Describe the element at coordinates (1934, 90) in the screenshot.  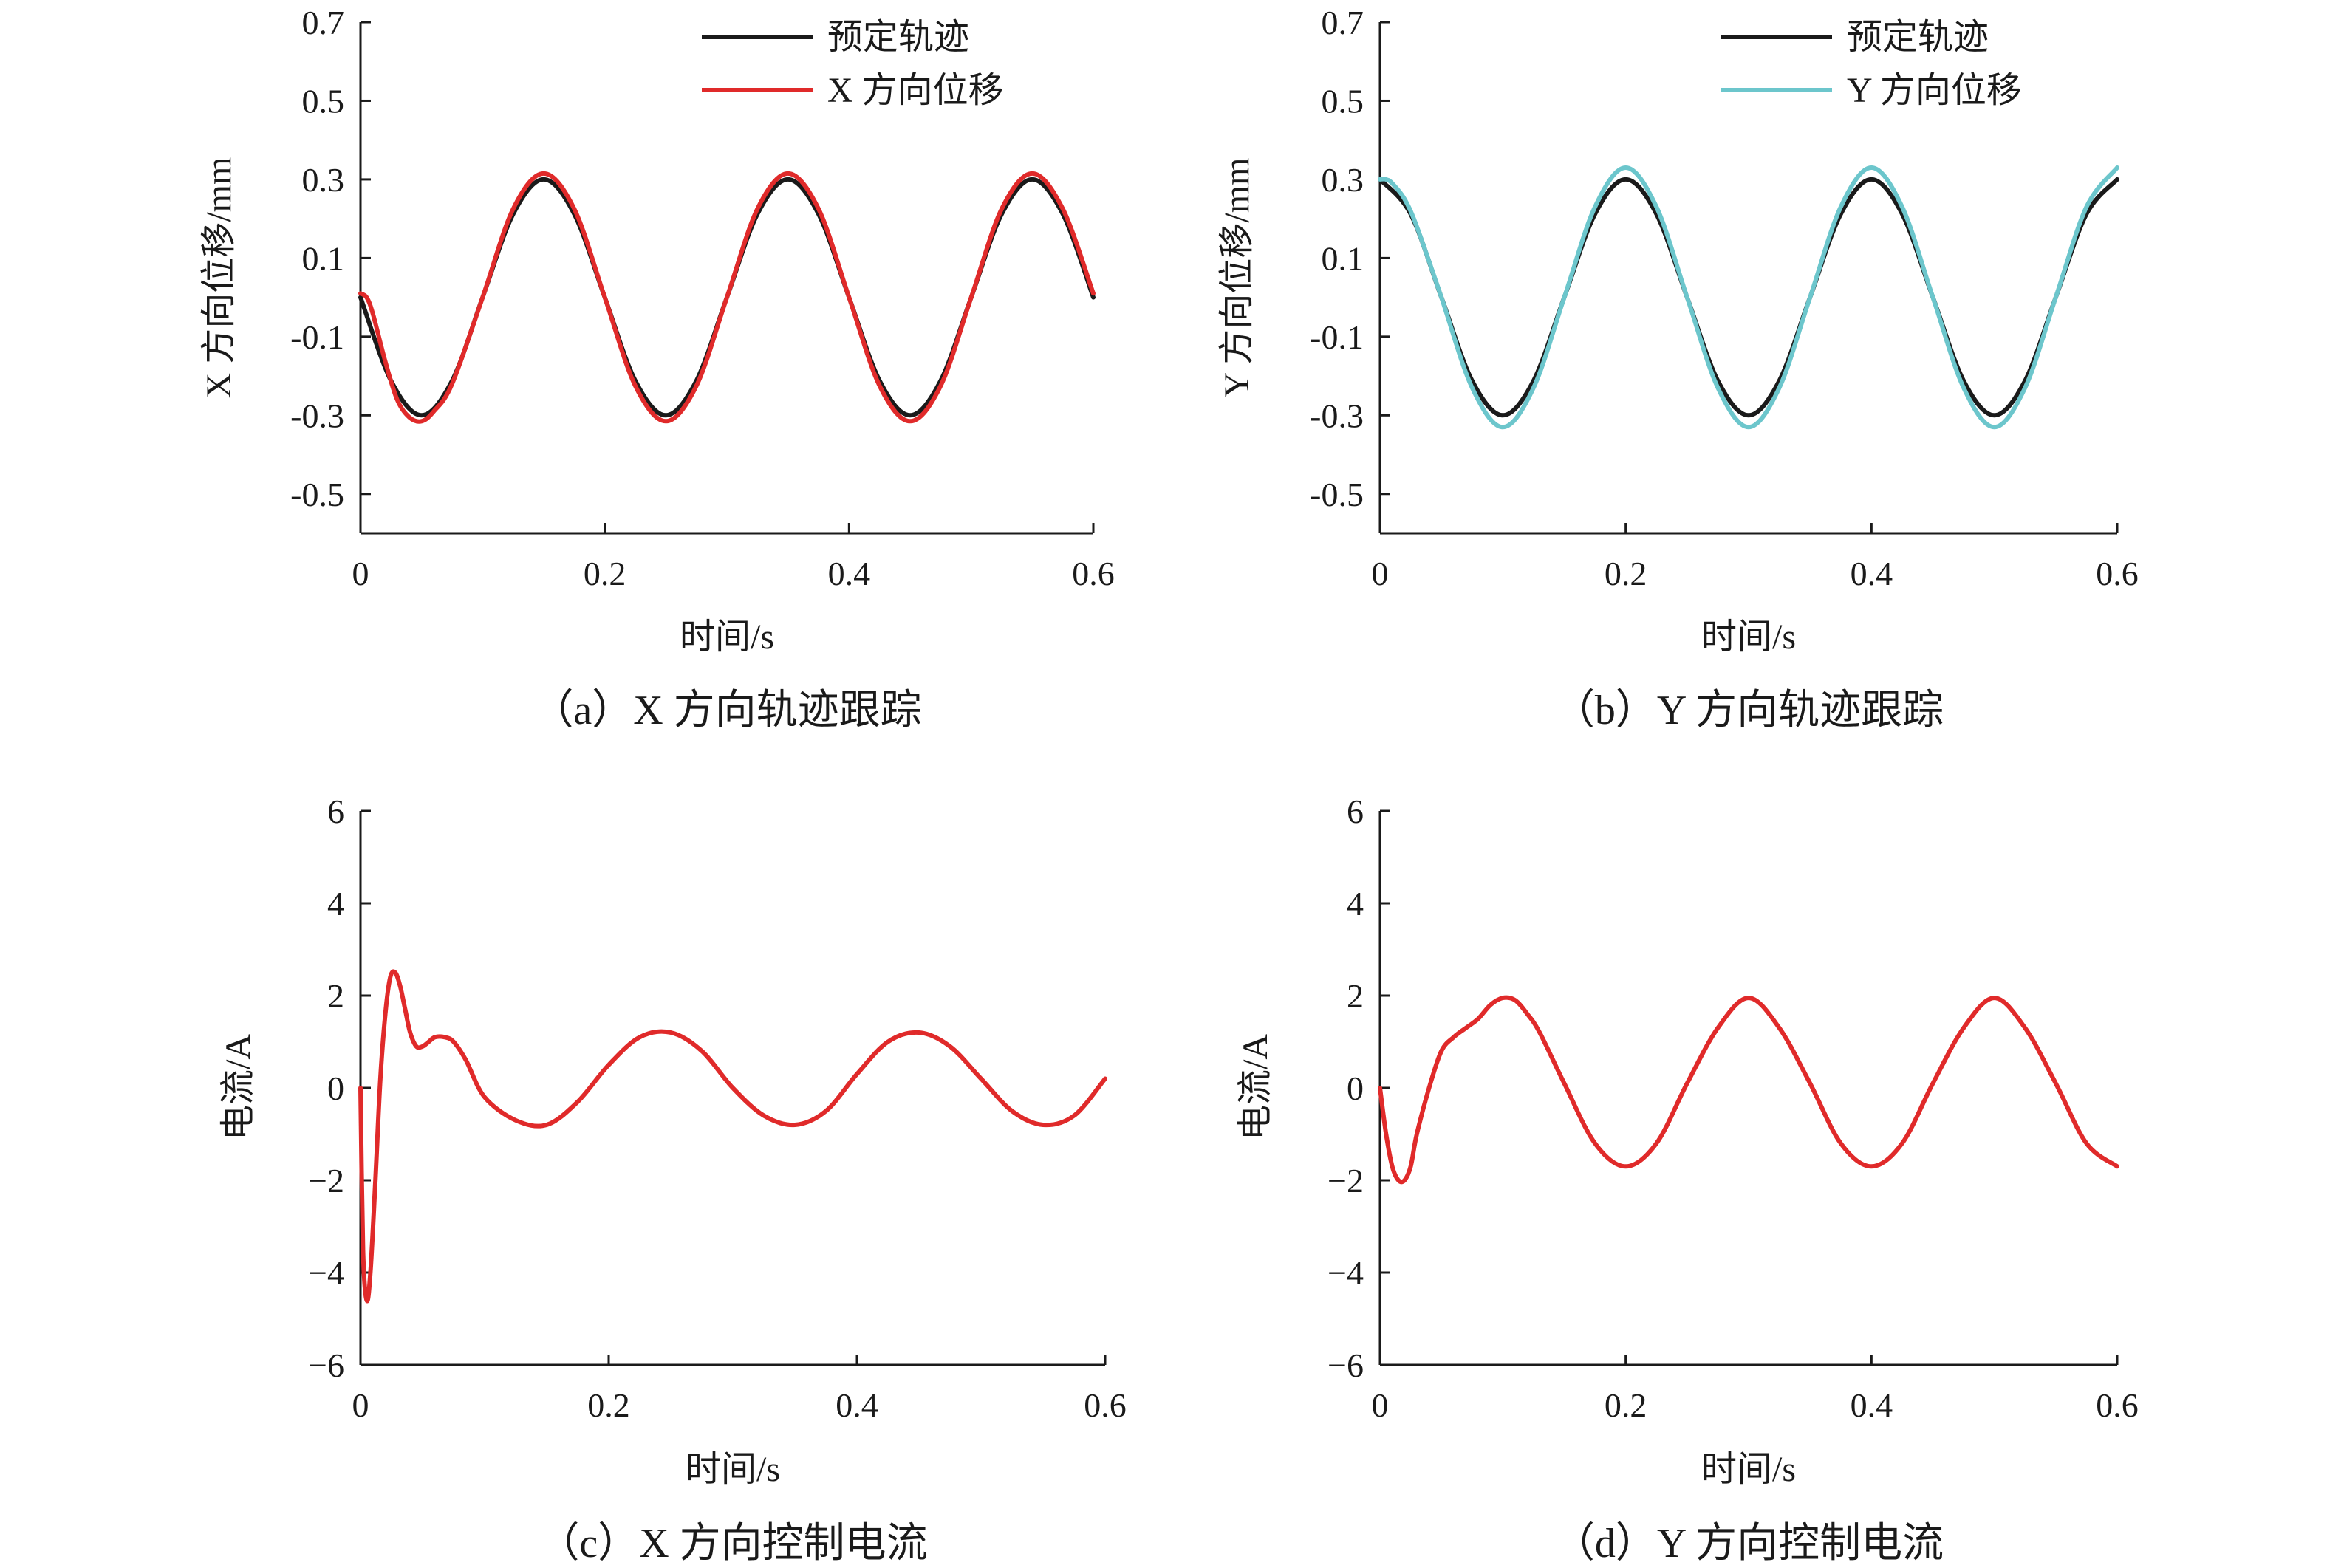
I see `legend-label: Y 方向位移` at that location.